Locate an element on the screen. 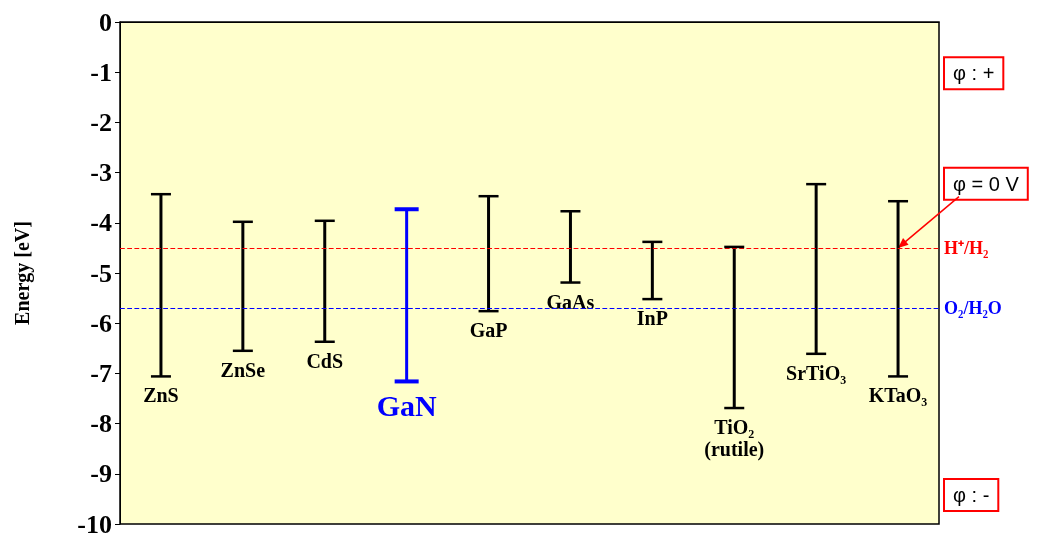  y-axis-title: Energy [eV] is located at coordinates (22, 273).